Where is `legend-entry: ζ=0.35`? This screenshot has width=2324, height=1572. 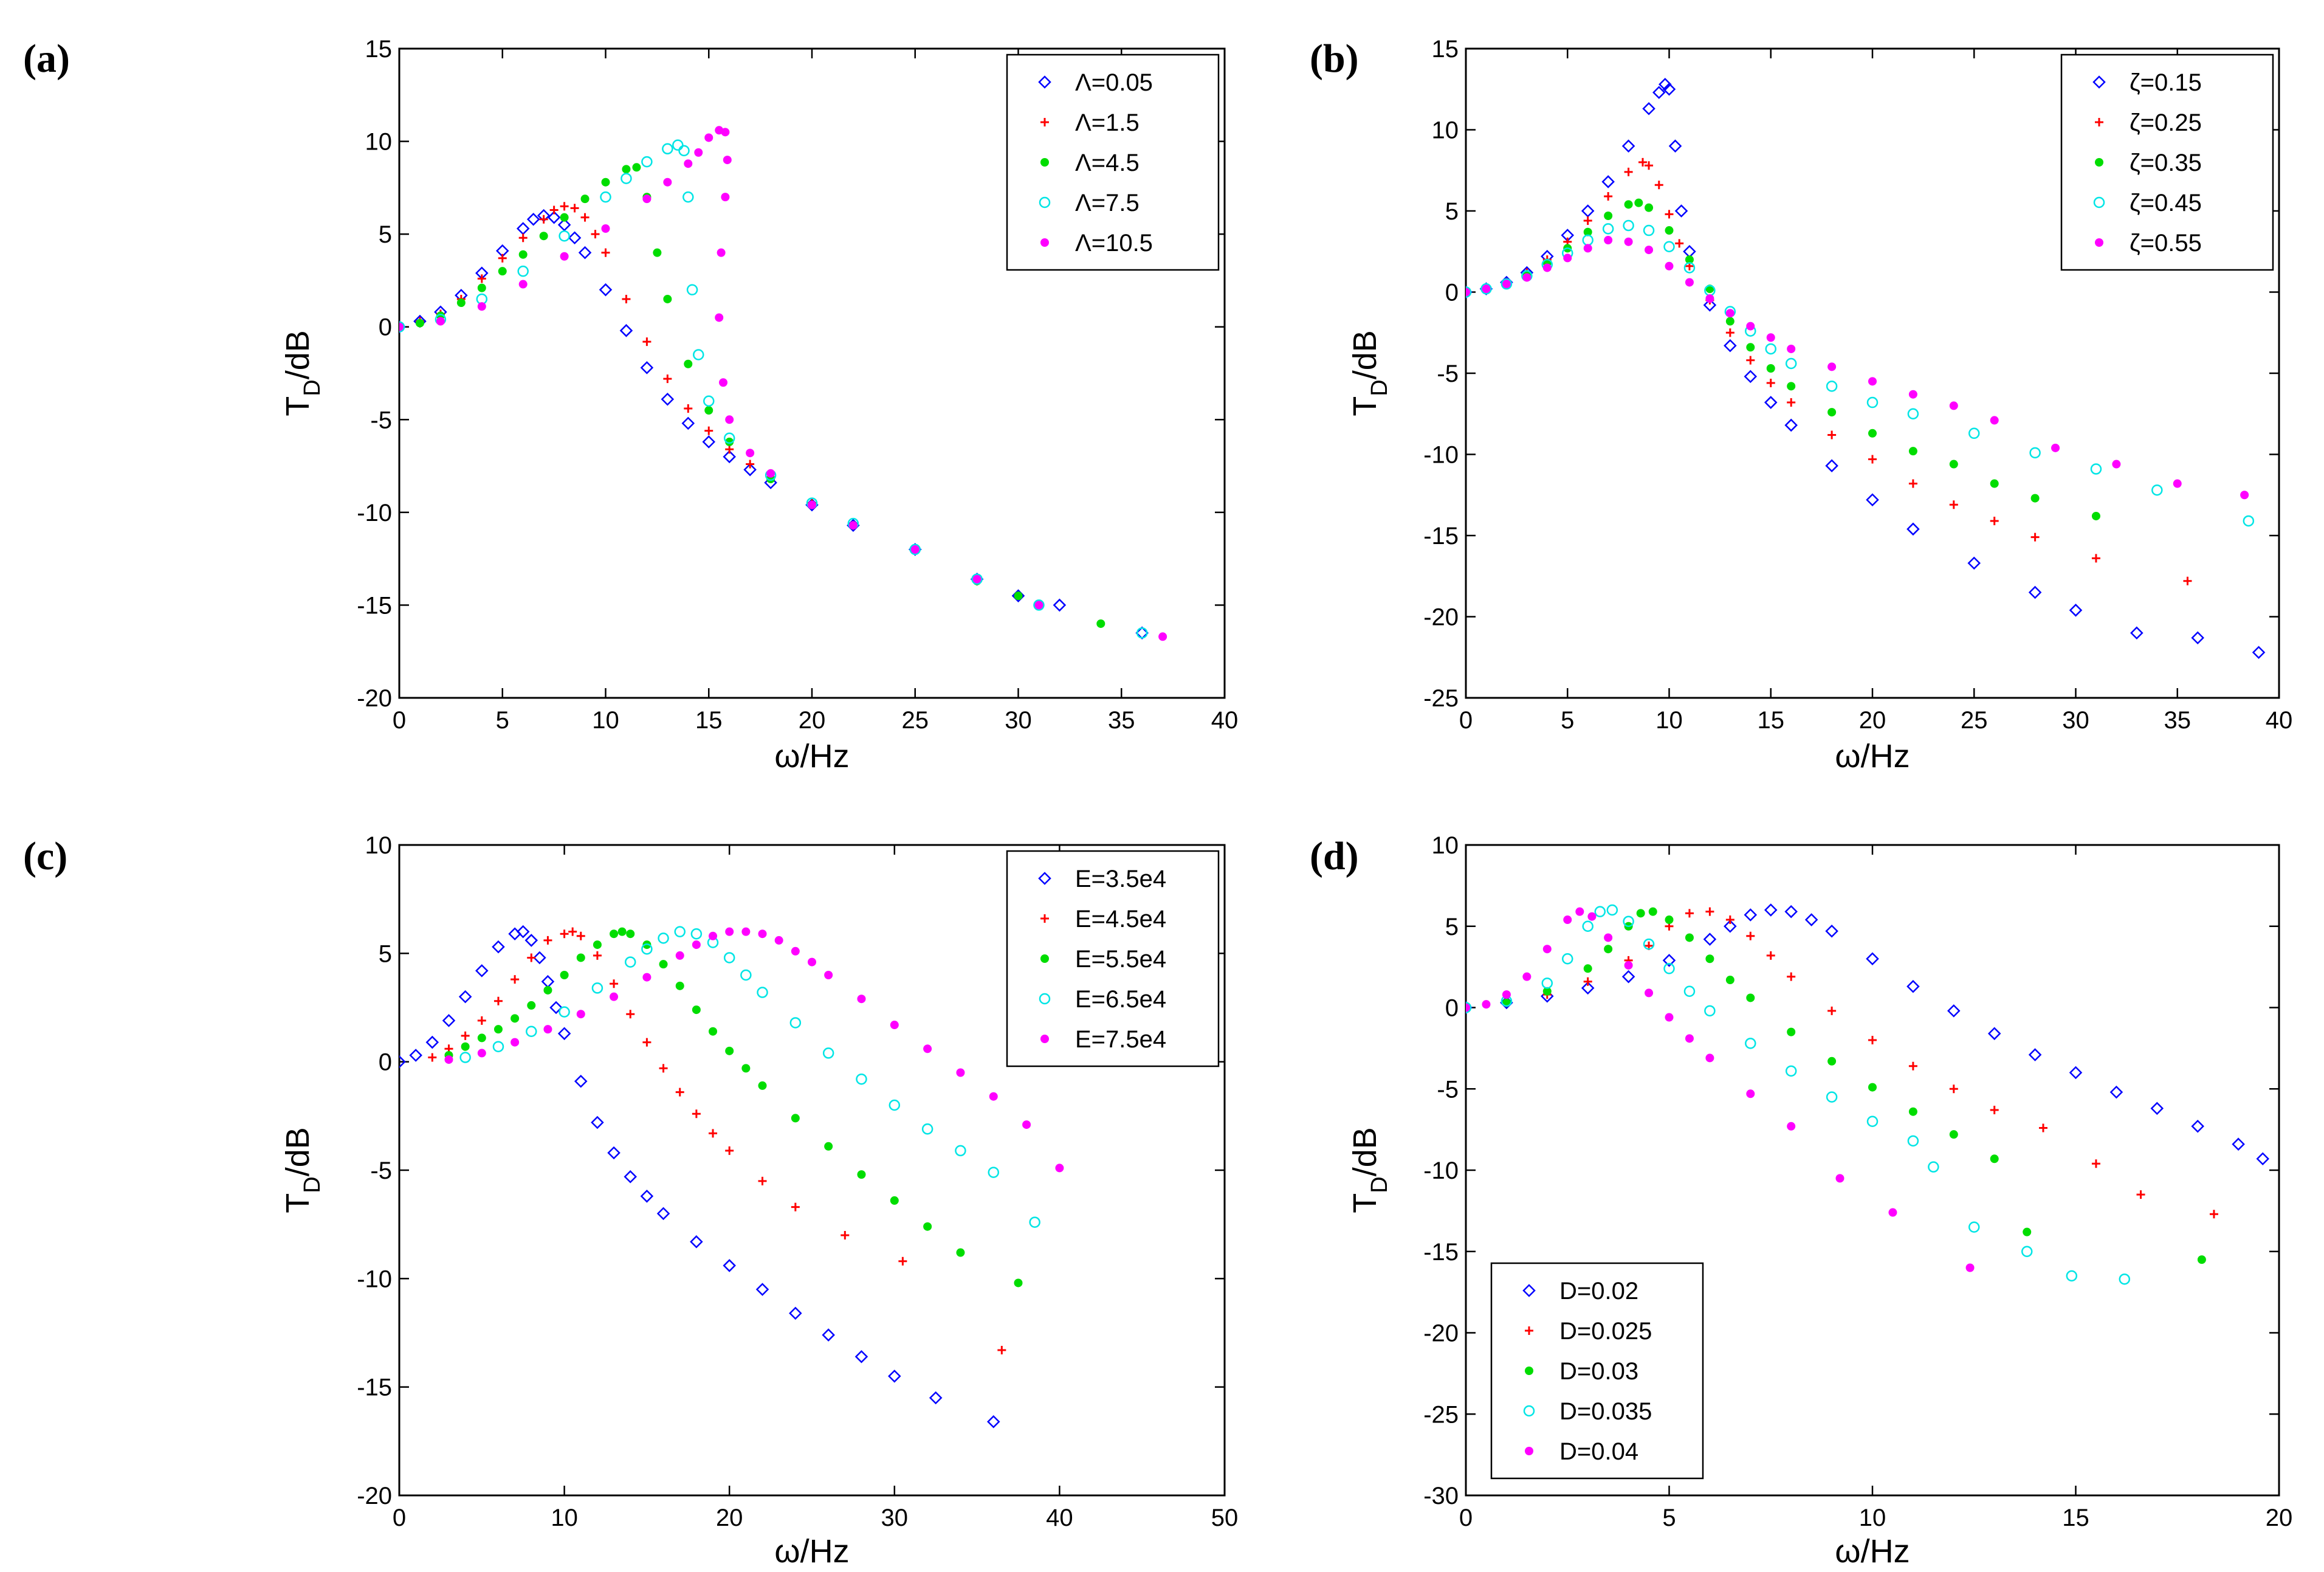 legend-entry: ζ=0.35 is located at coordinates (2166, 163).